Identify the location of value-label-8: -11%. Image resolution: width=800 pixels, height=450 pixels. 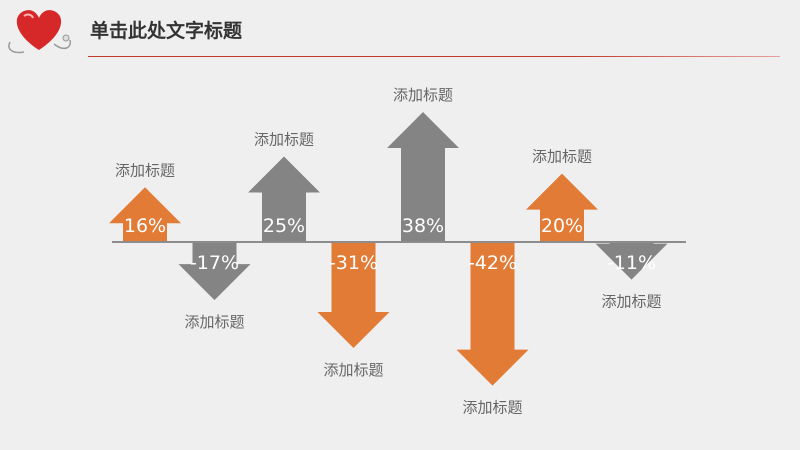
(631, 263).